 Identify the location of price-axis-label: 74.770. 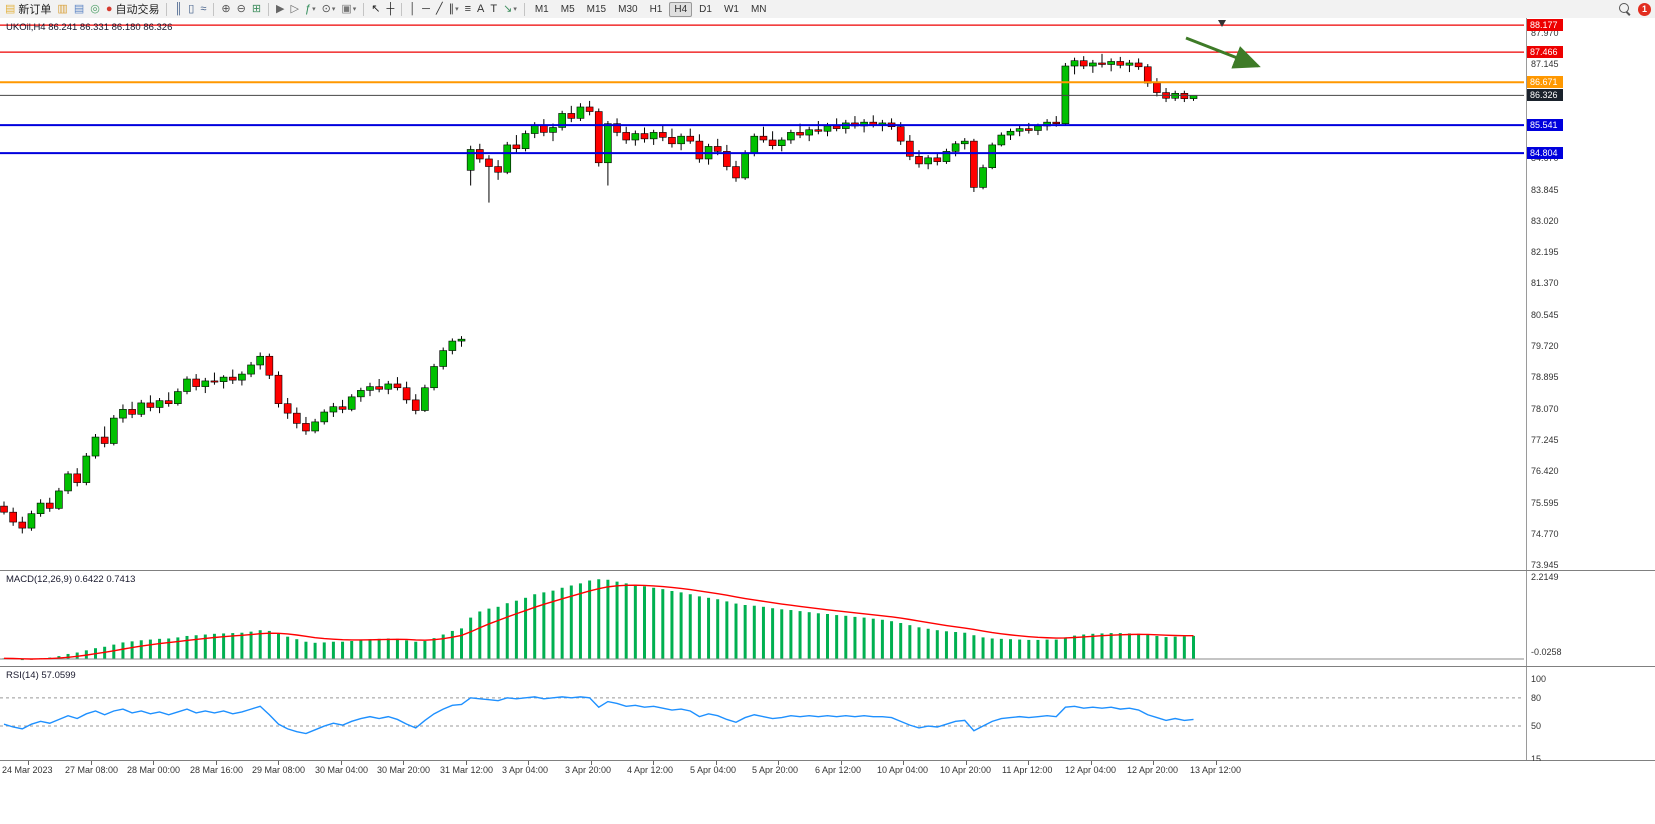
(1545, 533).